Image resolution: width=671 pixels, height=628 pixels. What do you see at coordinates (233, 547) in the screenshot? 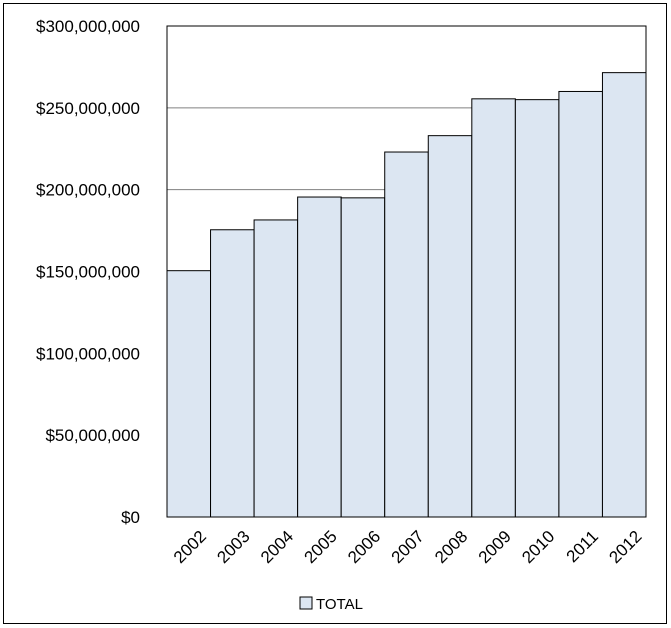
I see `x-tick-label: 2003` at bounding box center [233, 547].